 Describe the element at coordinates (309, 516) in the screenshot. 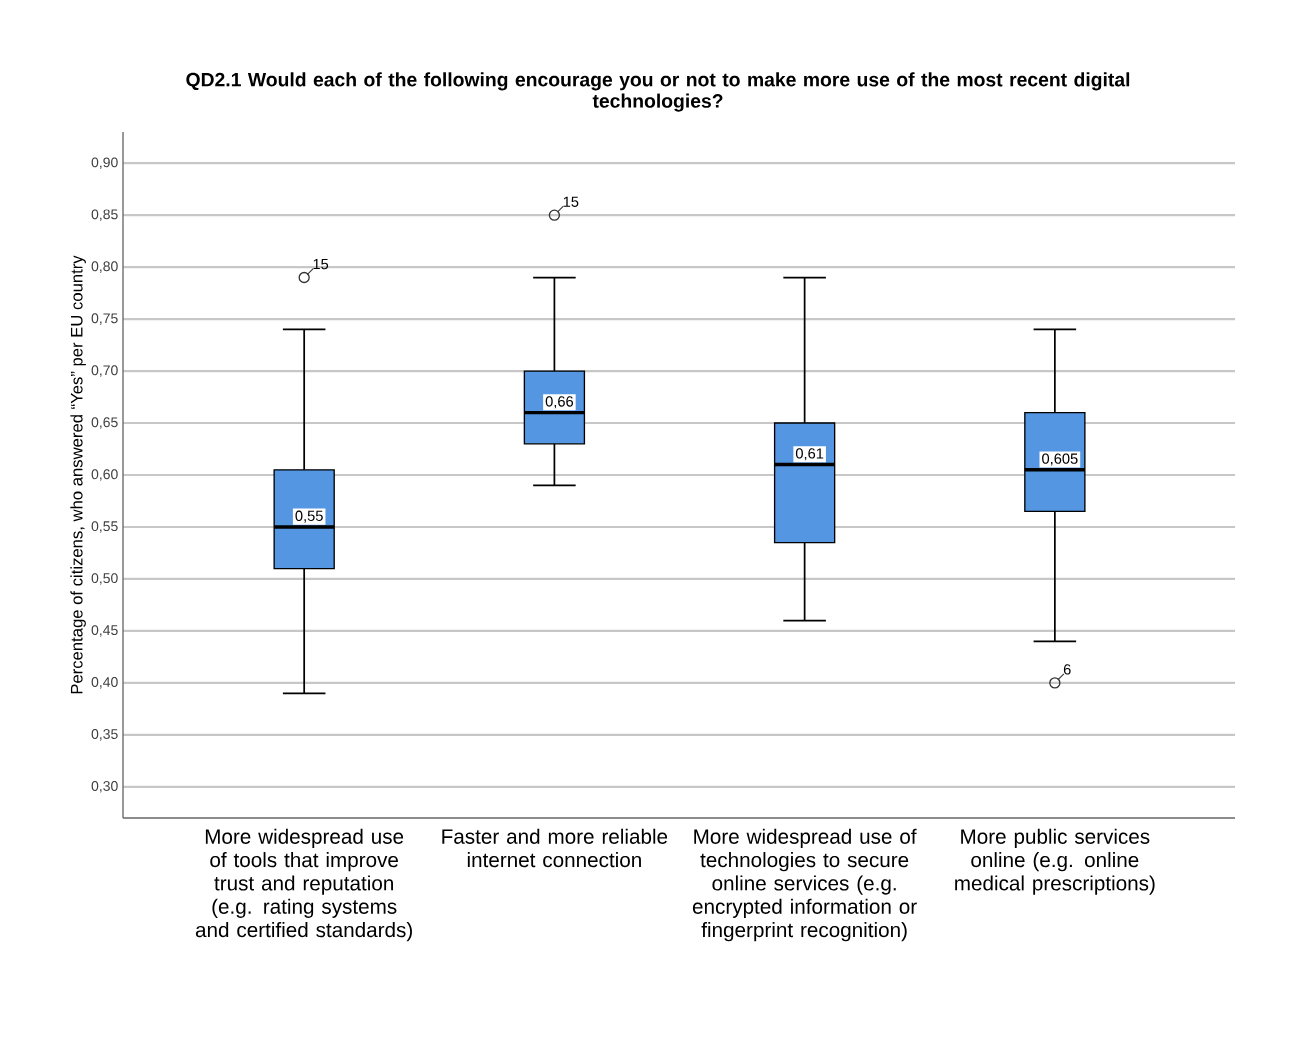

I see `annotation: 0,55` at that location.